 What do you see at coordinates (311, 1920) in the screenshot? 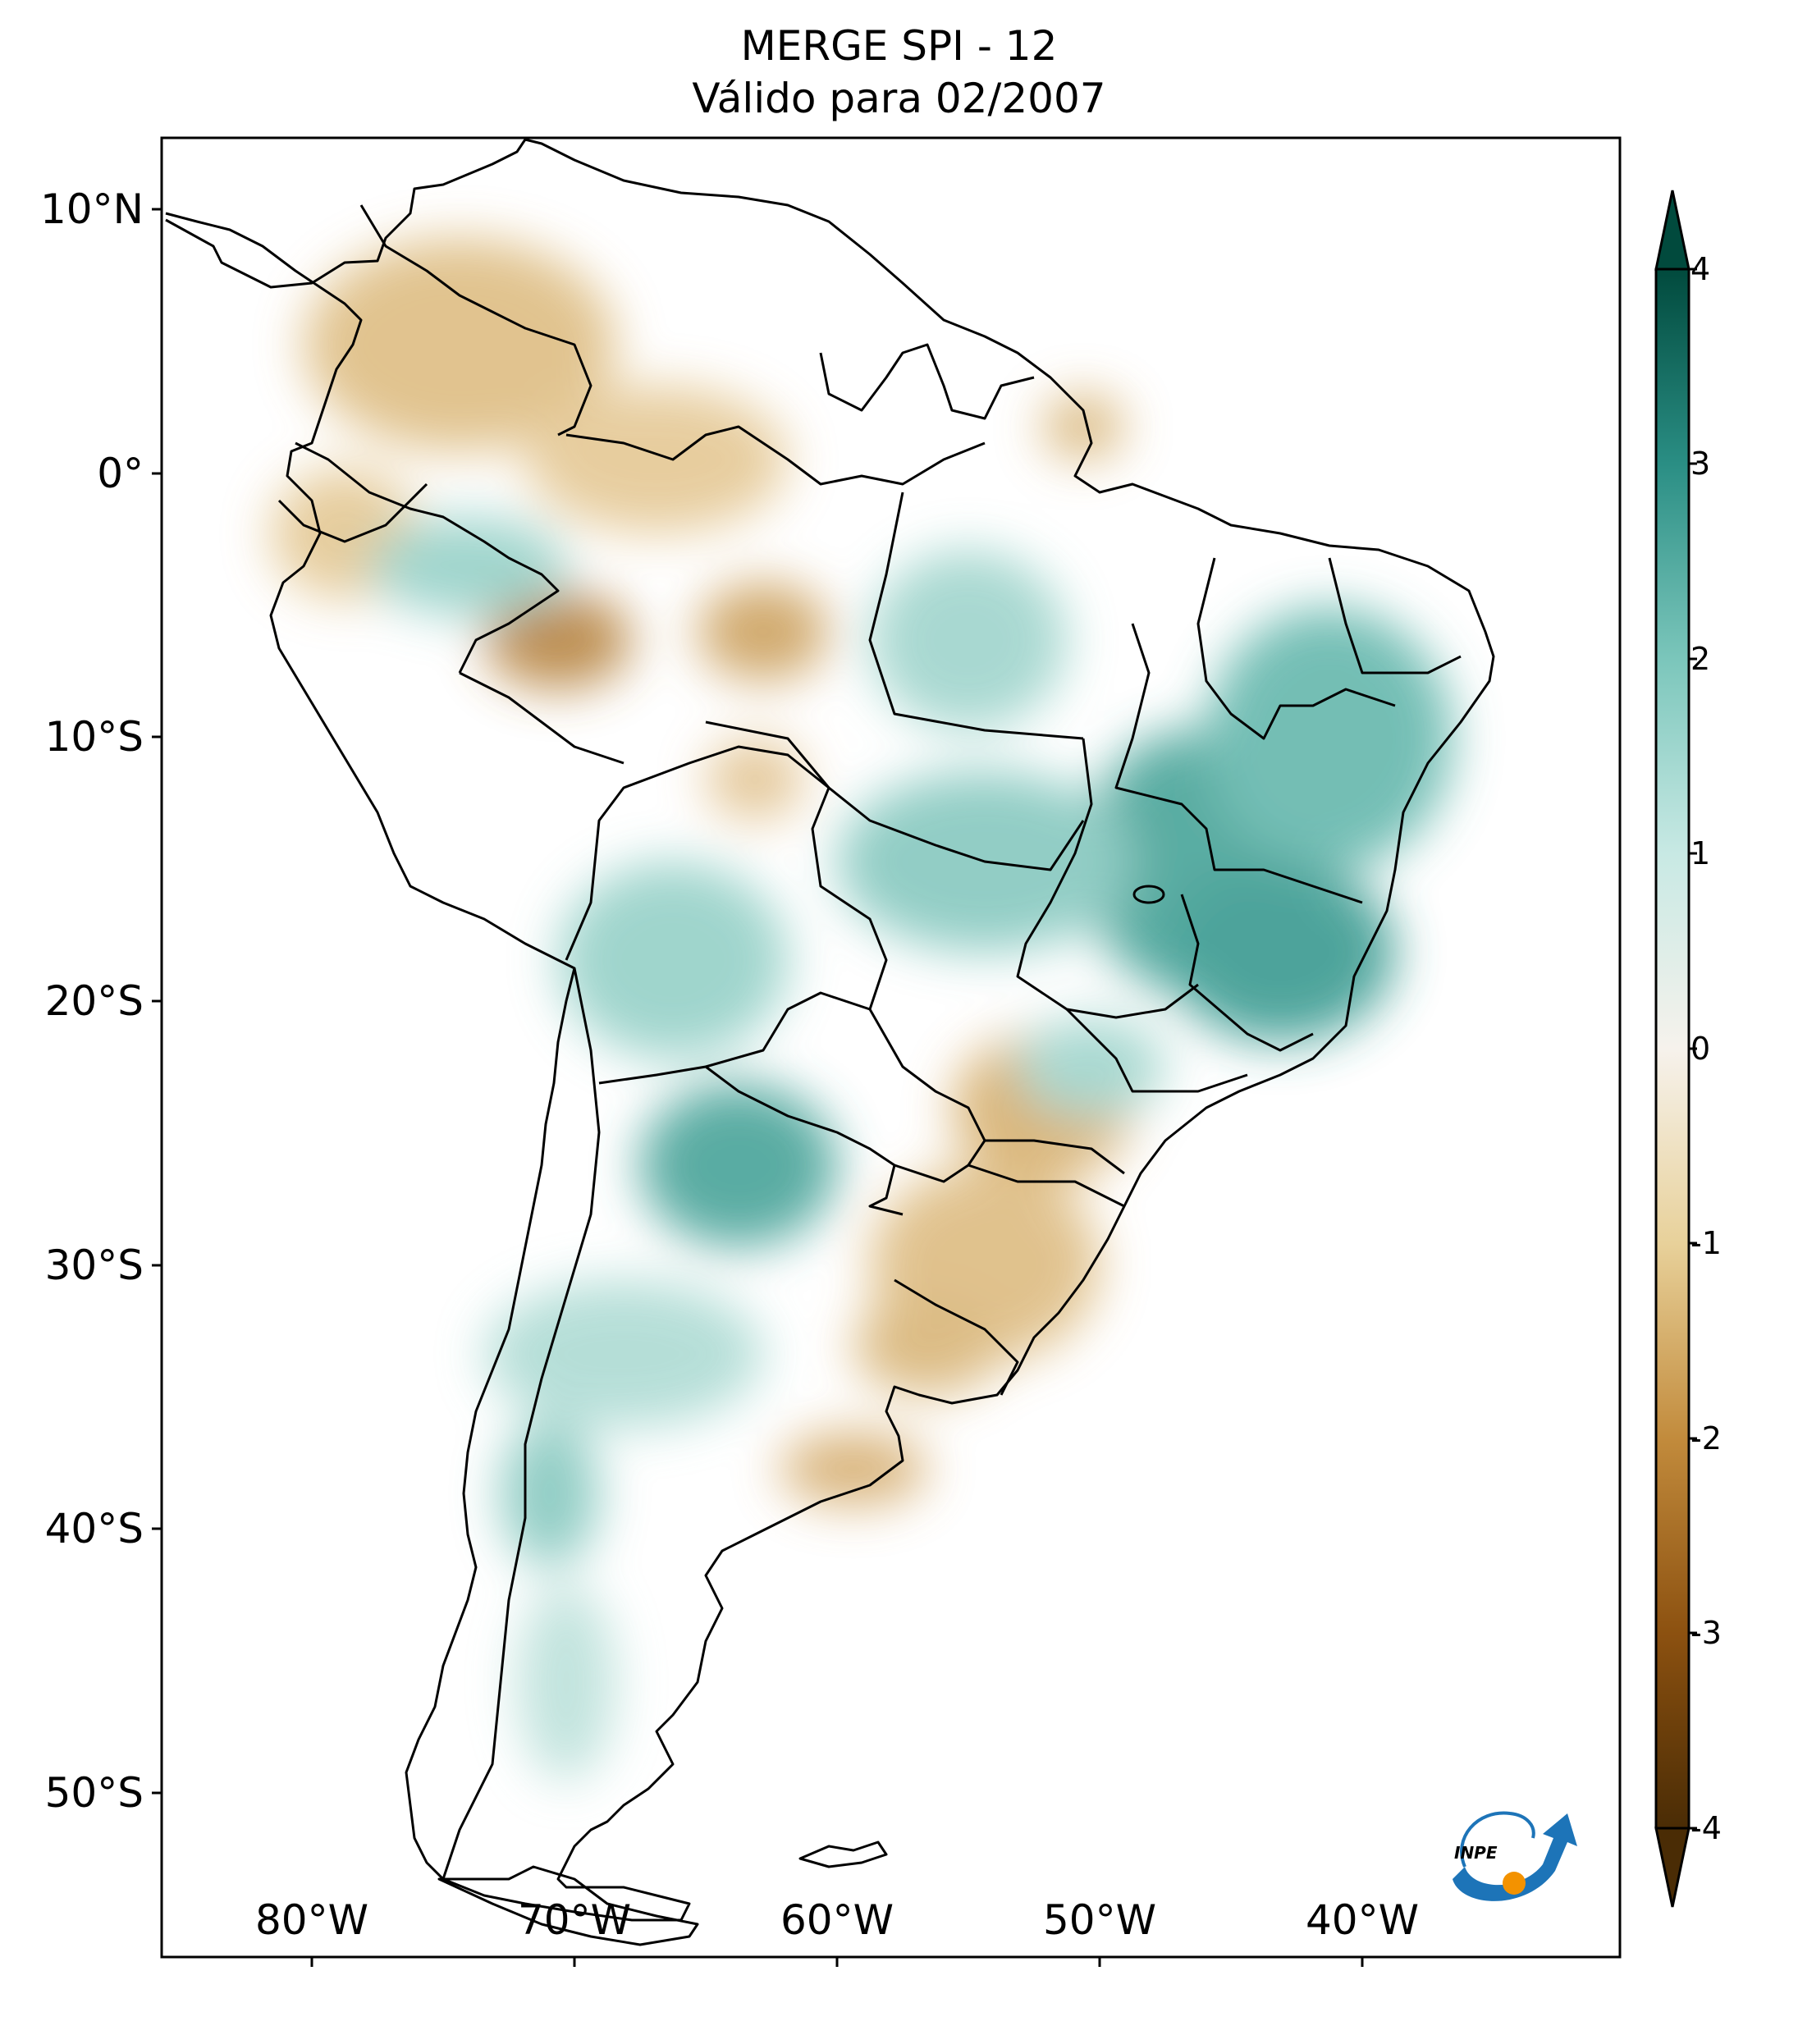
I see `lon-label-80w: 80°W` at bounding box center [311, 1920].